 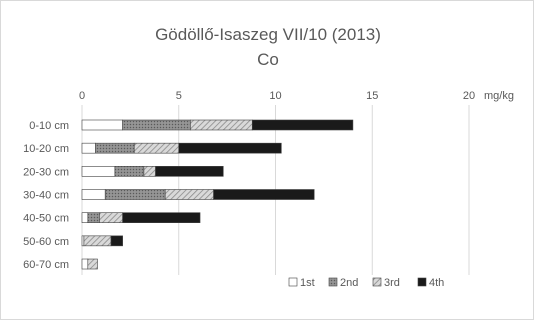 What do you see at coordinates (46, 149) in the screenshot?
I see `category-label: 10-20 cm` at bounding box center [46, 149].